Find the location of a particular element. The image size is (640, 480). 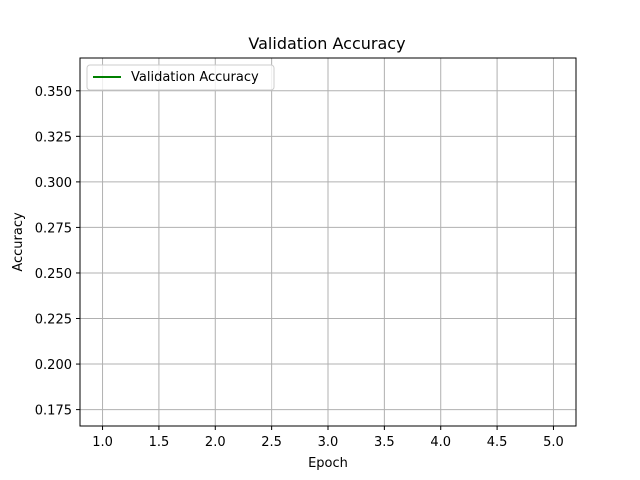

y-tick-label: 0.225 is located at coordinates (53, 320).